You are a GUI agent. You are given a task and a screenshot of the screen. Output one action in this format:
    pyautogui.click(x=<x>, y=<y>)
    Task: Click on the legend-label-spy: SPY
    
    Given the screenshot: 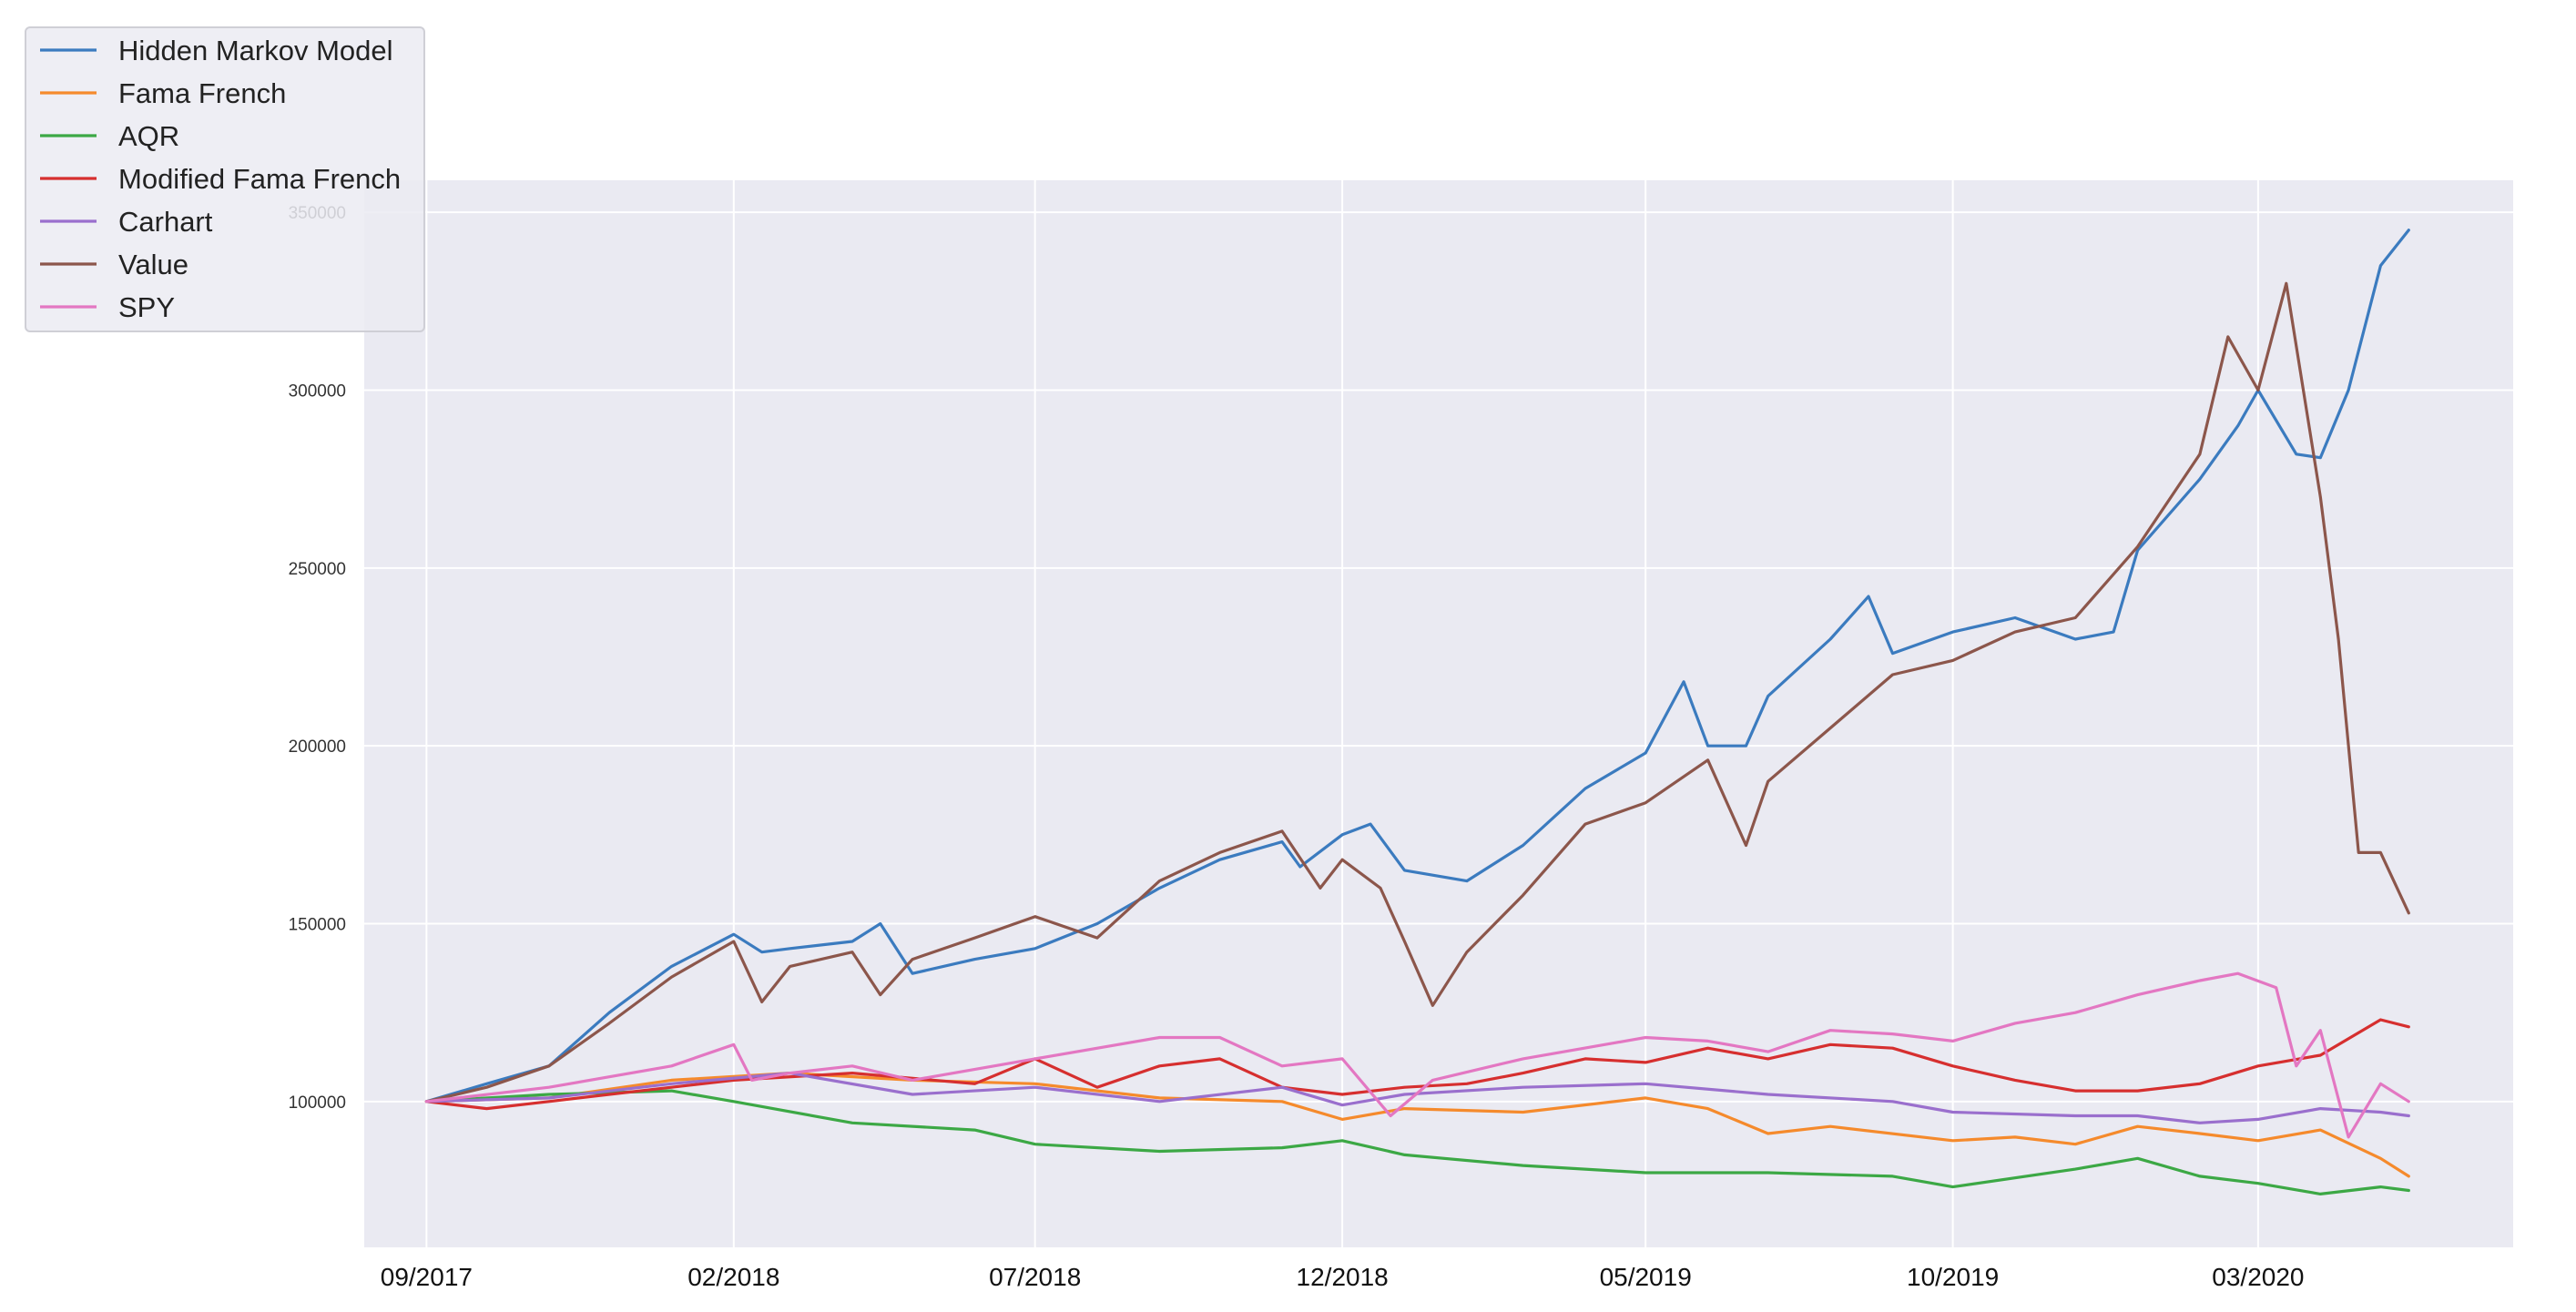 What is the action you would take?
    pyautogui.click(x=146, y=307)
    